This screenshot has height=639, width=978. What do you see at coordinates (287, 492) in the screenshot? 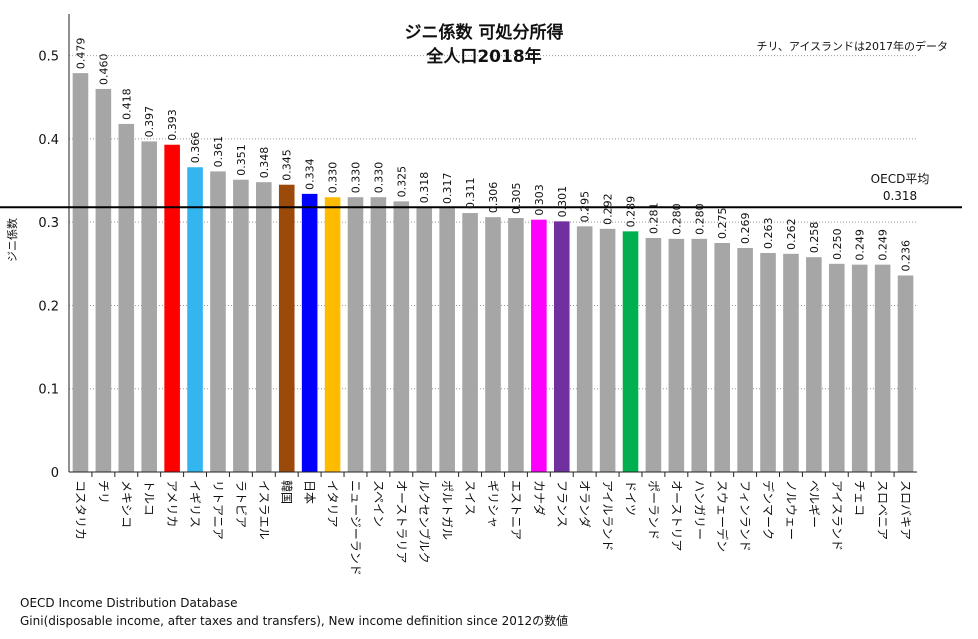
I see `category-label: 韓国` at bounding box center [287, 492].